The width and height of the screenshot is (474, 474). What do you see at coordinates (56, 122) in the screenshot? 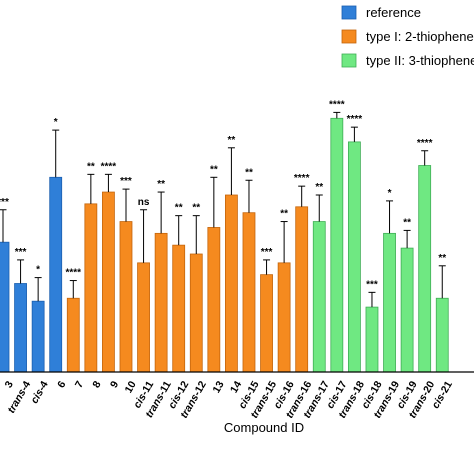
I see `significance-6: *` at bounding box center [56, 122].